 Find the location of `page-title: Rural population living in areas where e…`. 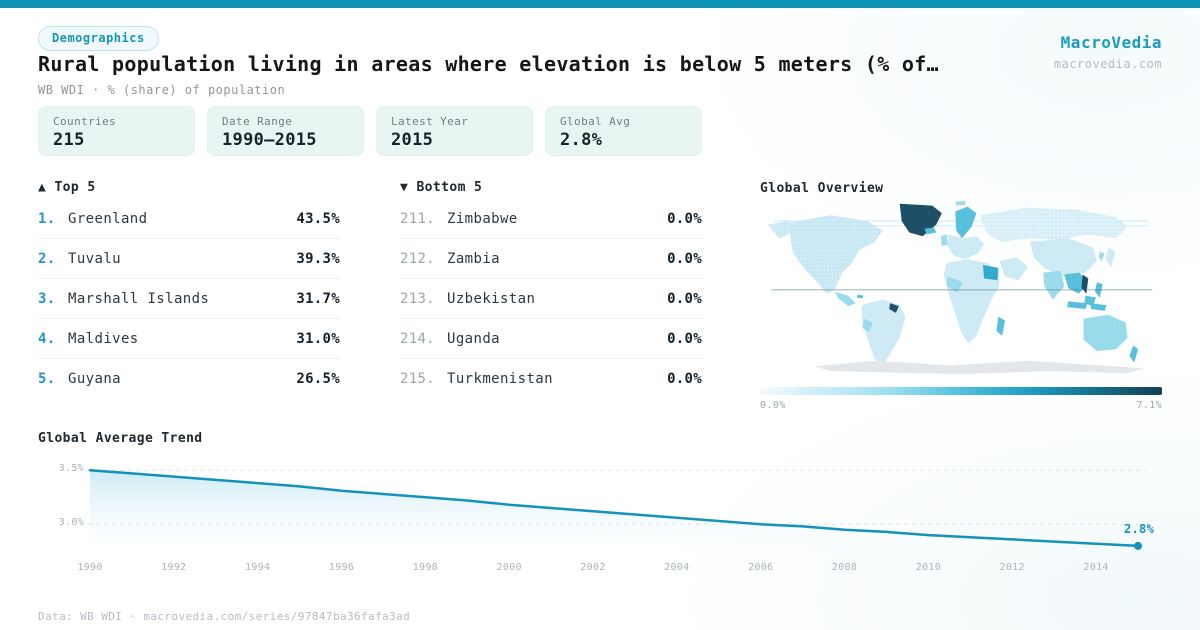

page-title: Rural population living in areas where e… is located at coordinates (488, 64).